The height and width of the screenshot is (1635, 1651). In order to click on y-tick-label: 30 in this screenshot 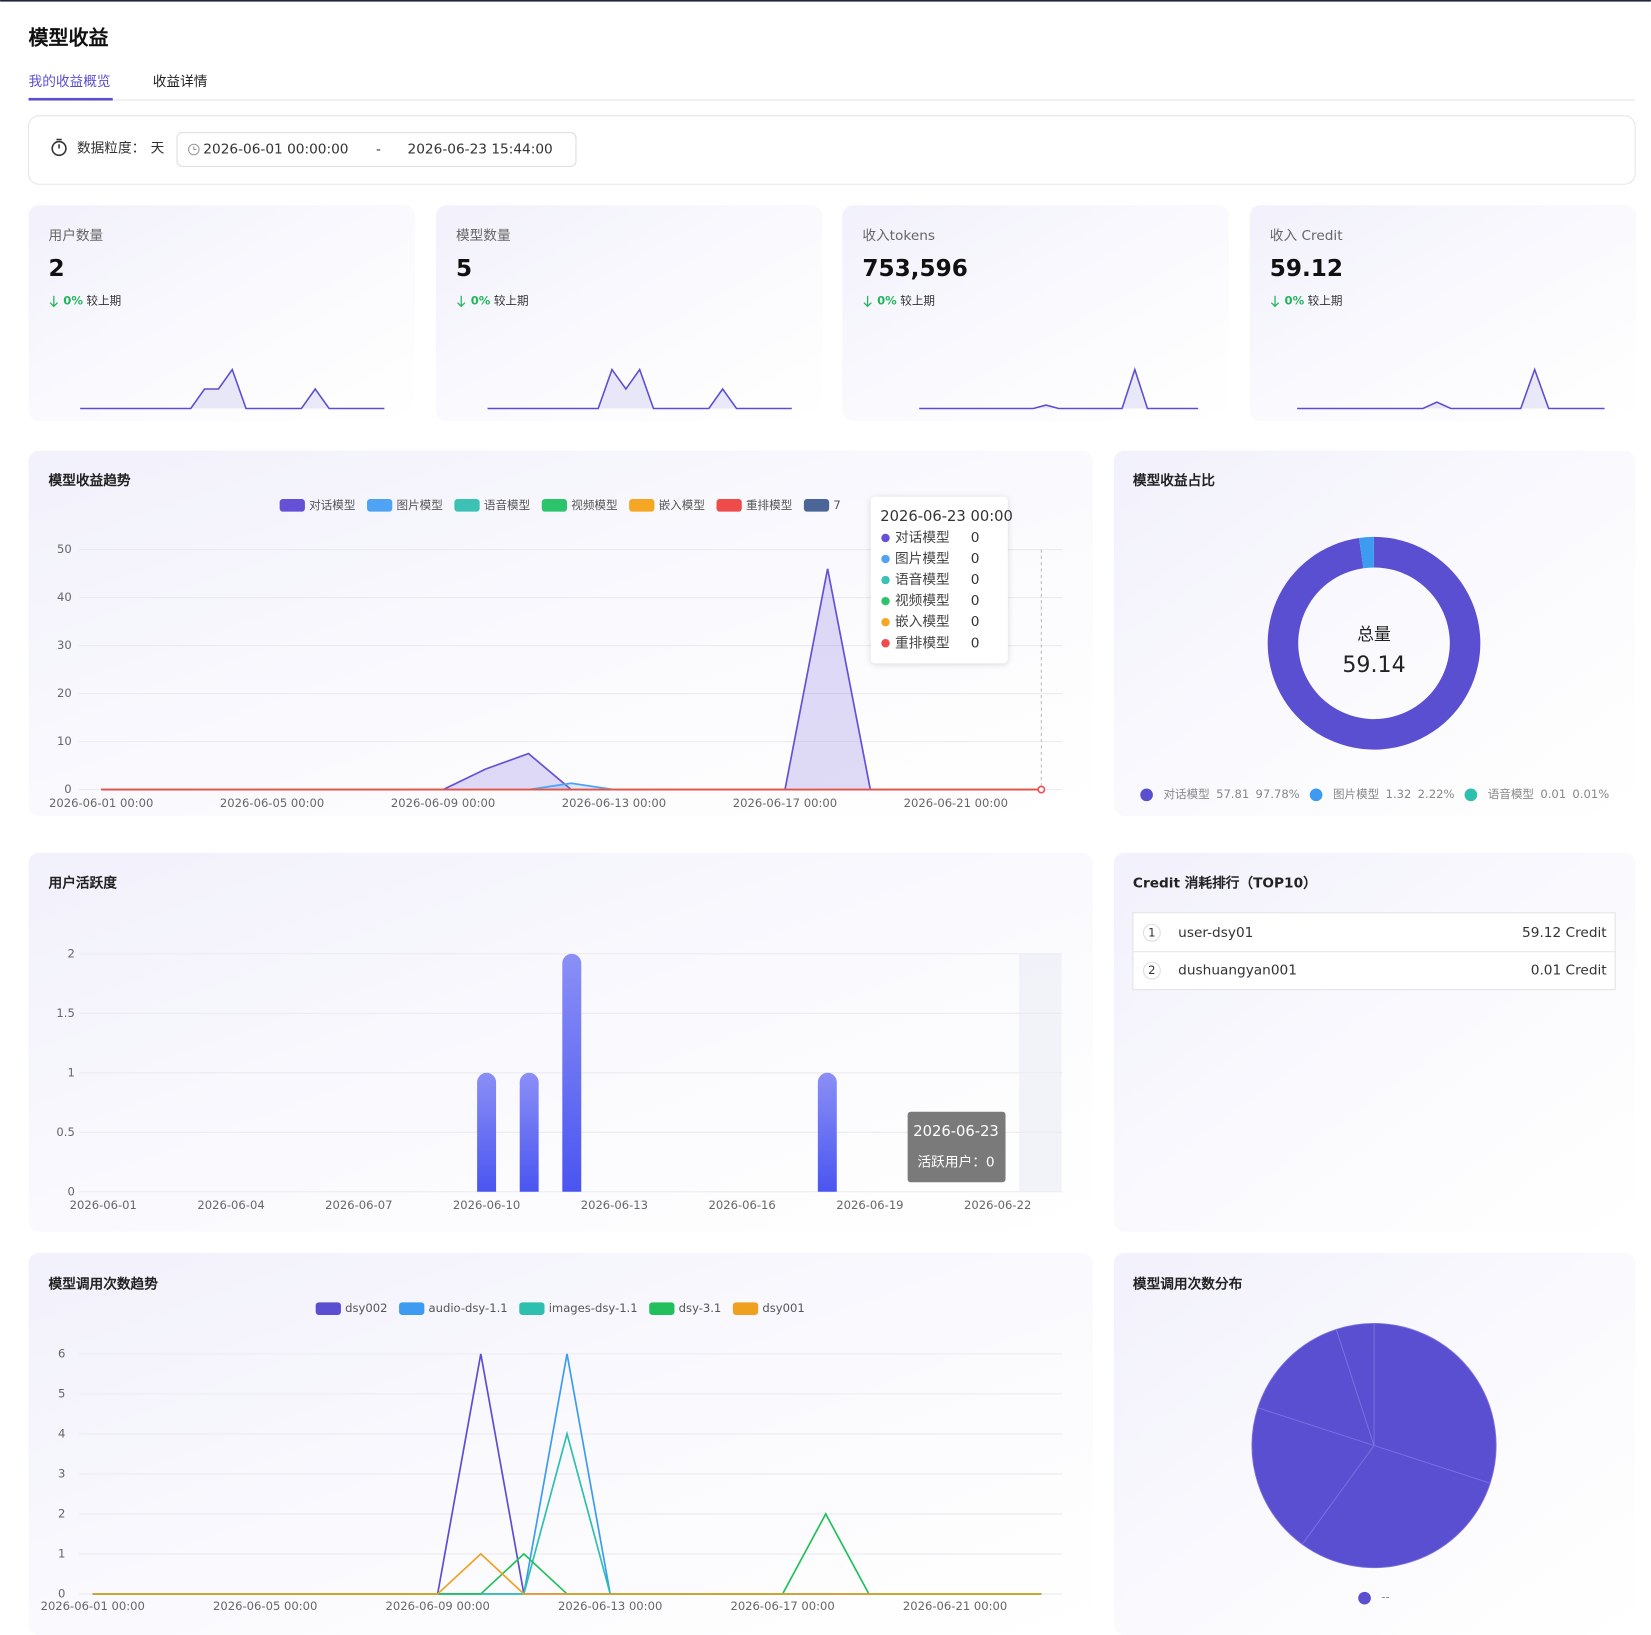, I will do `click(64, 645)`.